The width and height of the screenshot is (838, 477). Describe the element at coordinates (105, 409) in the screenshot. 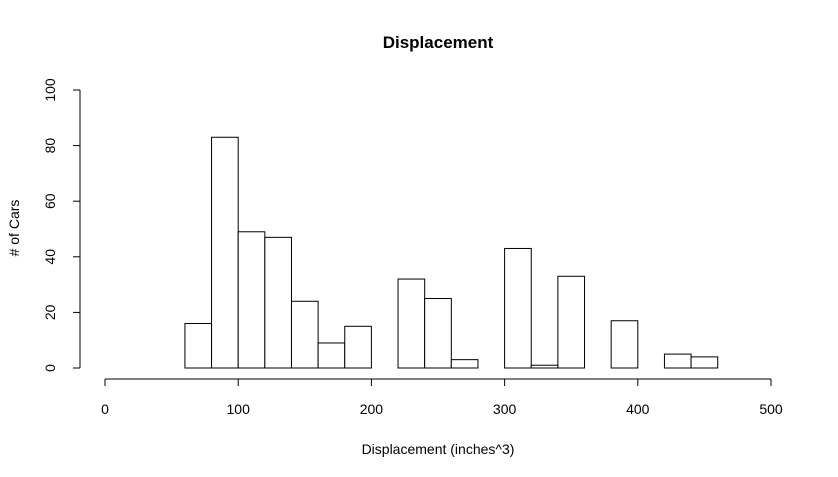

I see `x-tick-label-0: 0` at that location.